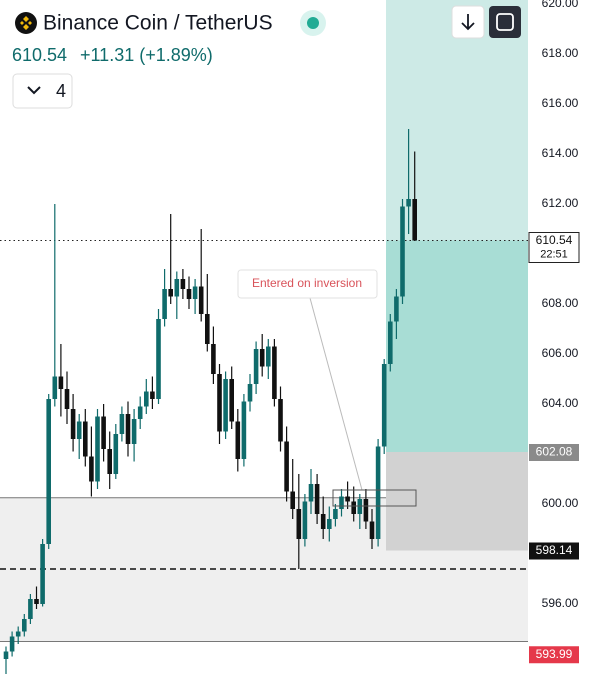  I want to click on annotation-box, so click(307, 284).